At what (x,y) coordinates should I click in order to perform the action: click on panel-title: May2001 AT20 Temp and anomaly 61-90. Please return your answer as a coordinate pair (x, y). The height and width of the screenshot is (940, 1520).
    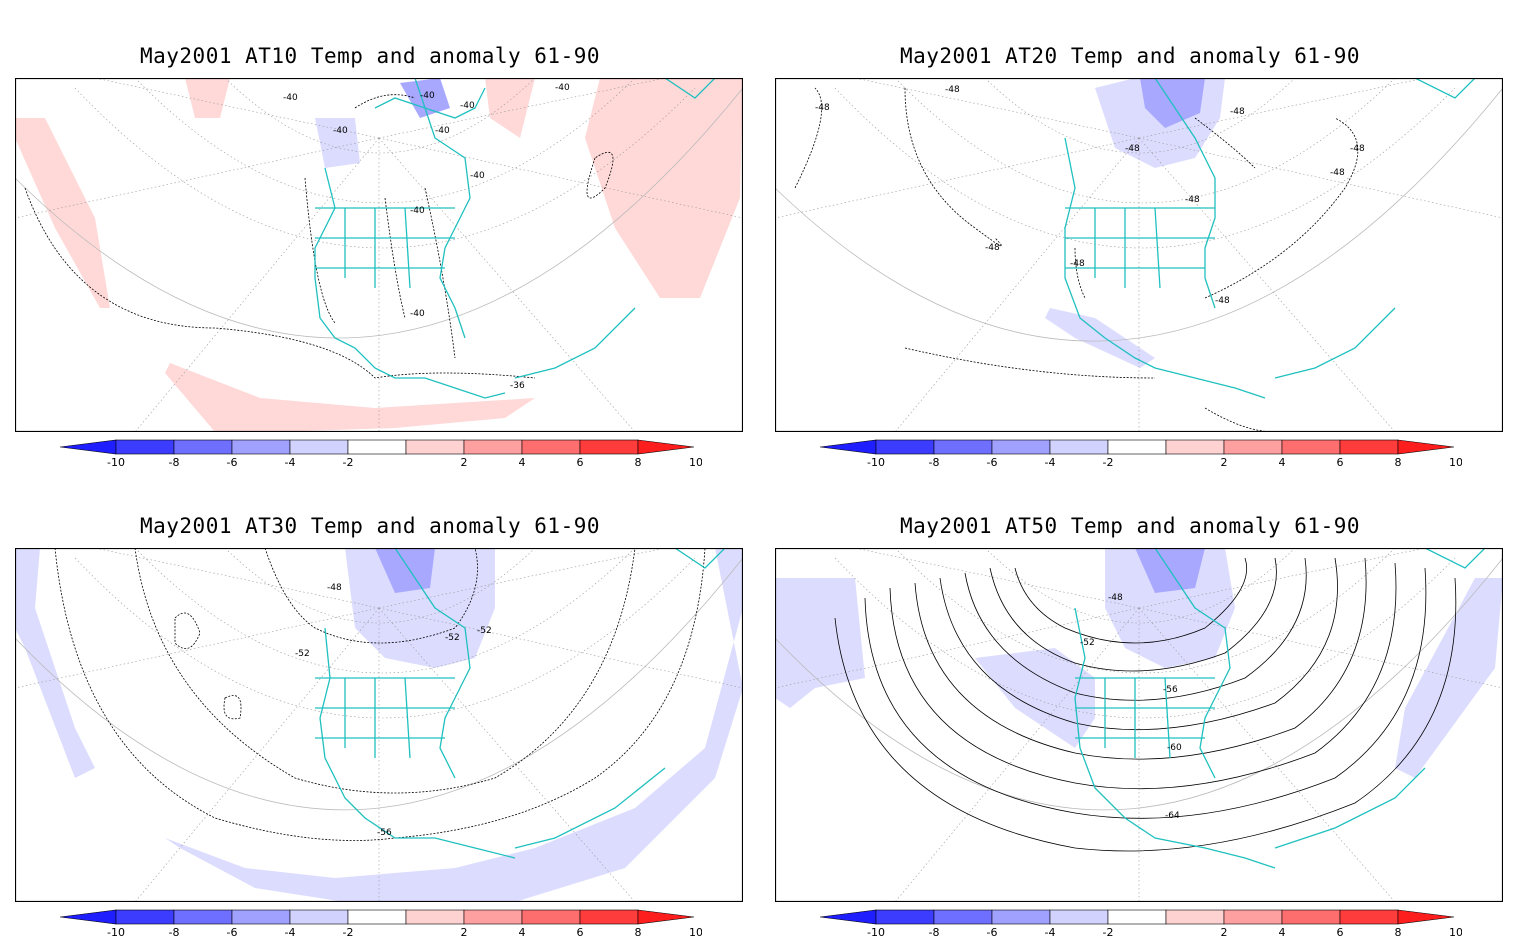
    Looking at the image, I should click on (1129, 56).